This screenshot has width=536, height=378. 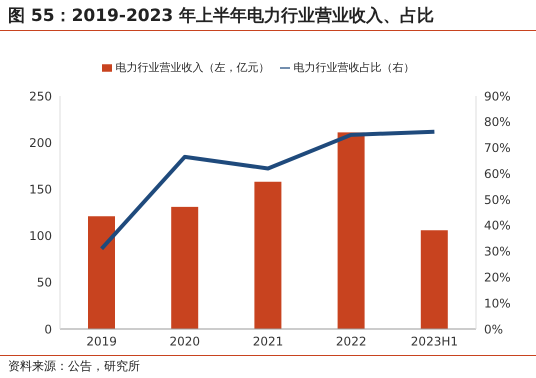 What do you see at coordinates (74, 366) in the screenshot?
I see `text: 资料来源：公告，研究所` at bounding box center [74, 366].